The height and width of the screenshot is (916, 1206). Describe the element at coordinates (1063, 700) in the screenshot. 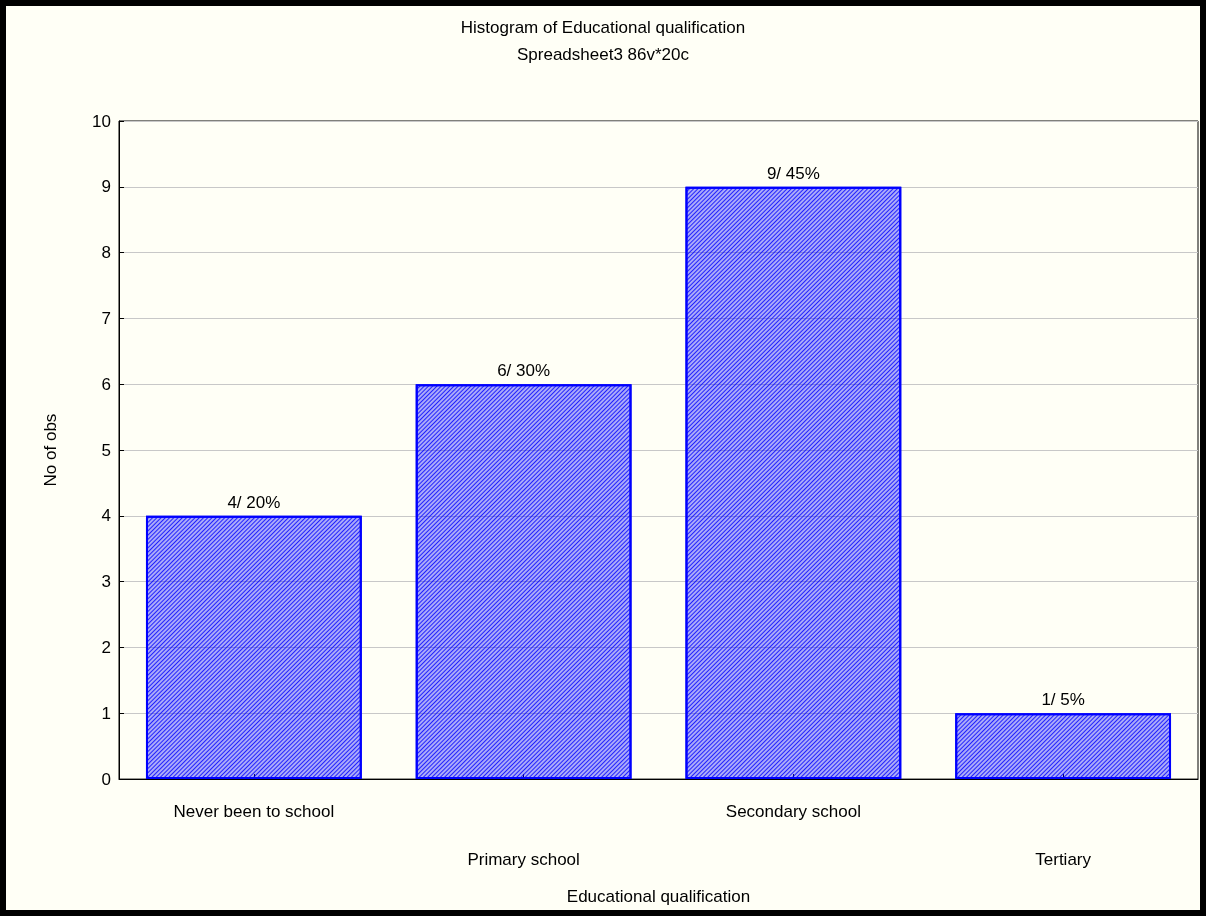

I see `data-label: 1/ 5%` at that location.